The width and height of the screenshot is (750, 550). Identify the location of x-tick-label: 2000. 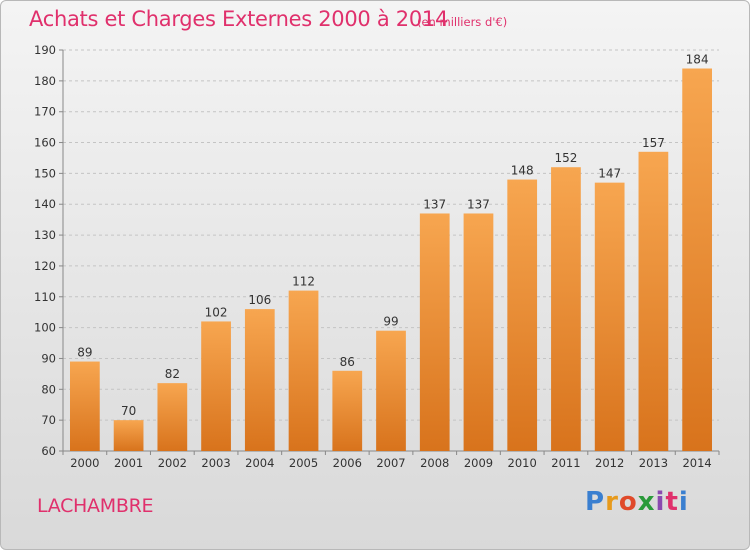
(84, 463).